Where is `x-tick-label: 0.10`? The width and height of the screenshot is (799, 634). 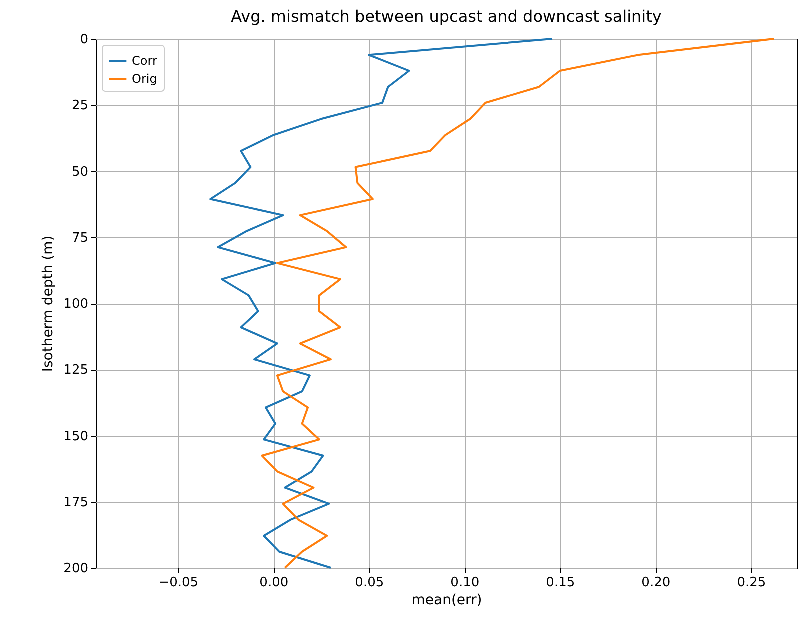
x-tick-label: 0.10 is located at coordinates (465, 583).